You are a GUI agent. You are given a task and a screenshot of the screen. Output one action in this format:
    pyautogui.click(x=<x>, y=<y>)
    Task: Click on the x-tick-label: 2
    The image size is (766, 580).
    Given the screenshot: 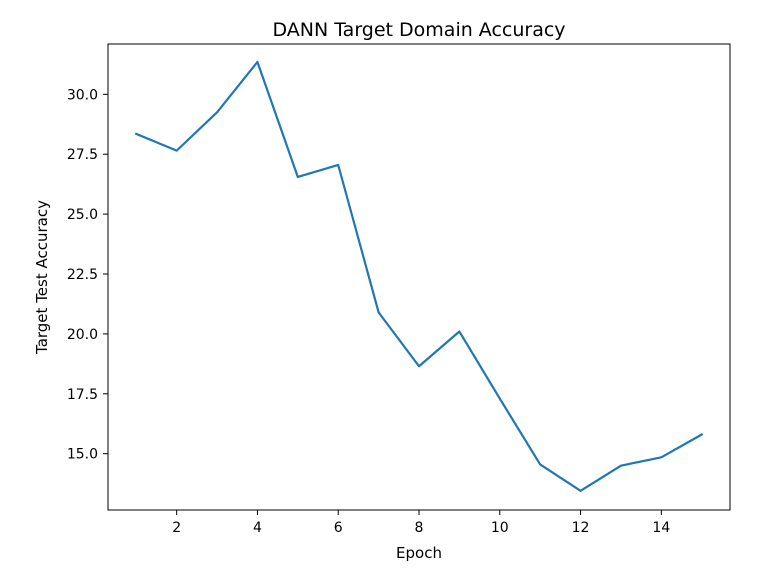 What is the action you would take?
    pyautogui.click(x=176, y=528)
    